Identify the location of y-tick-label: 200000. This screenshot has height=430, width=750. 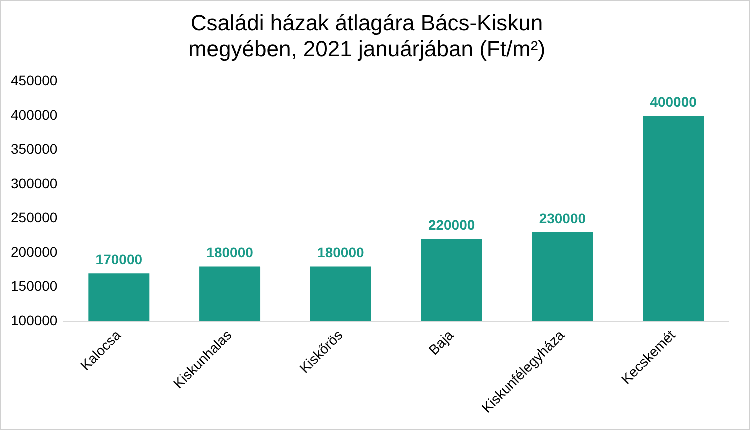
(34, 252).